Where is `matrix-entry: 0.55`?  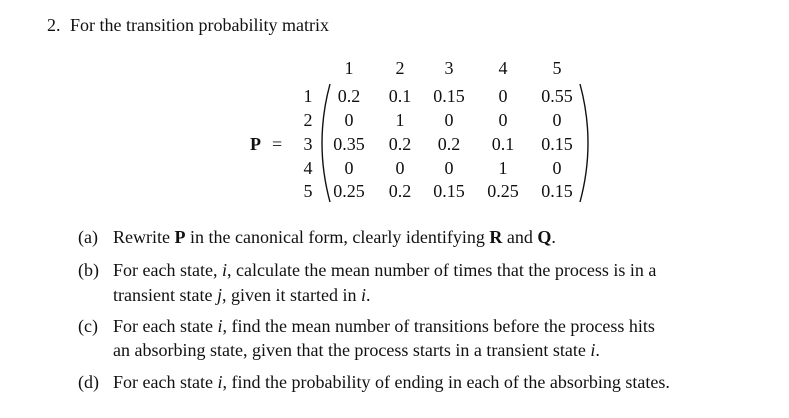 matrix-entry: 0.55 is located at coordinates (557, 96).